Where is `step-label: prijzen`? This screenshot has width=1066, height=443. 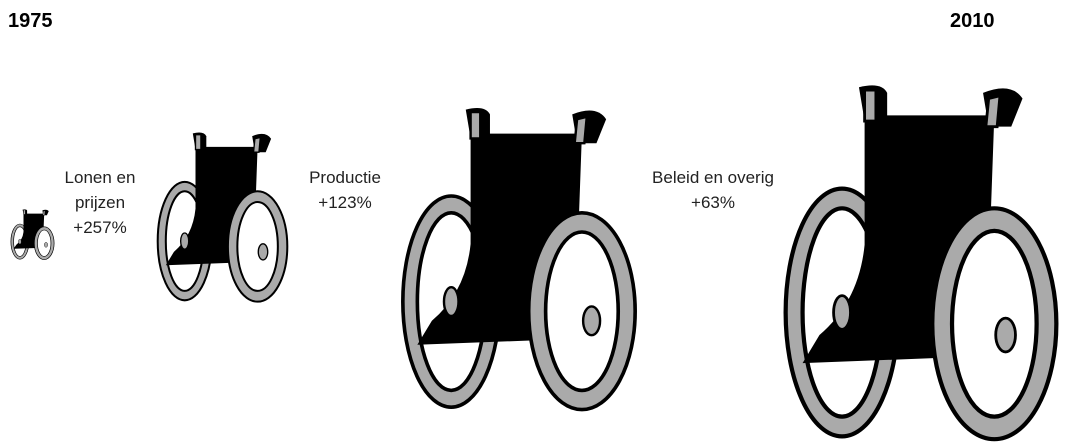 step-label: prijzen is located at coordinates (100, 202).